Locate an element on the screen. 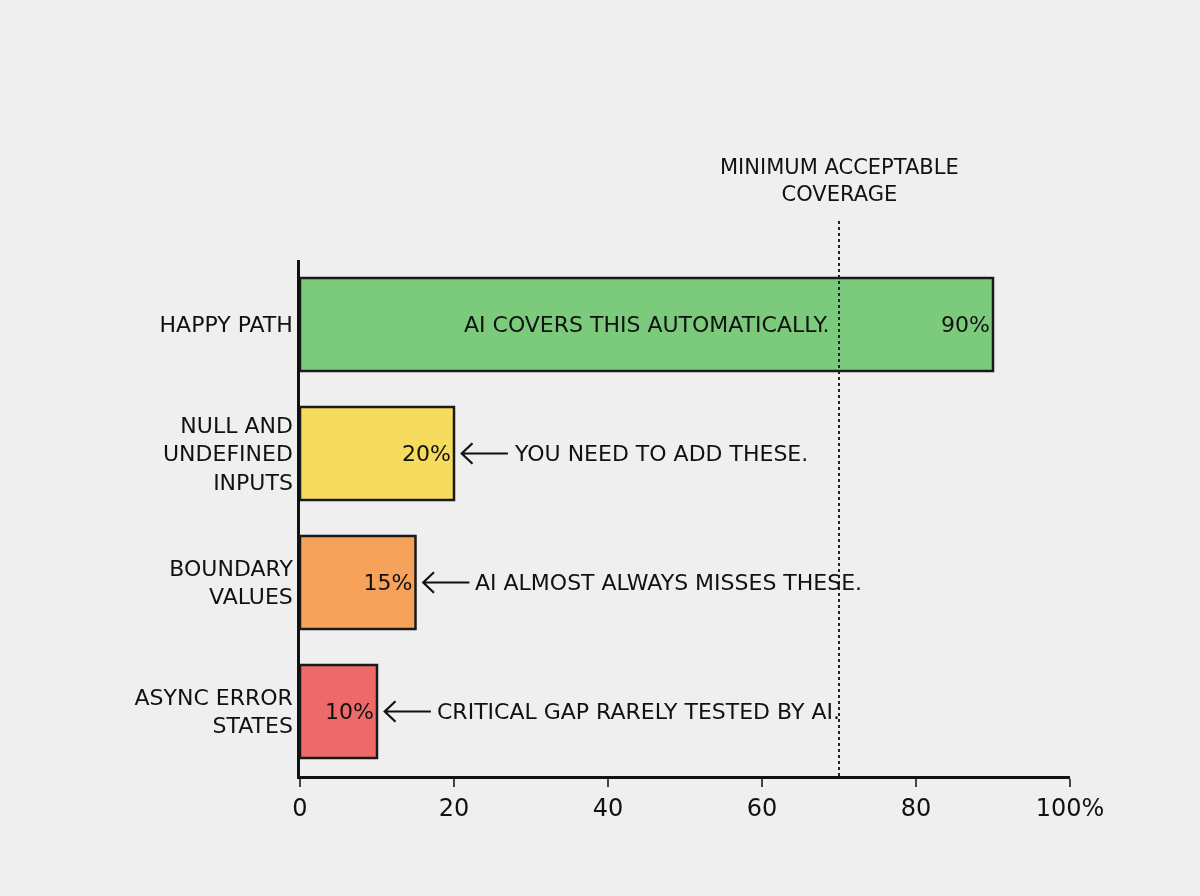 This screenshot has height=896, width=1200. annotation: AI COVERS THIS AUTOMATICALLY. is located at coordinates (647, 324).